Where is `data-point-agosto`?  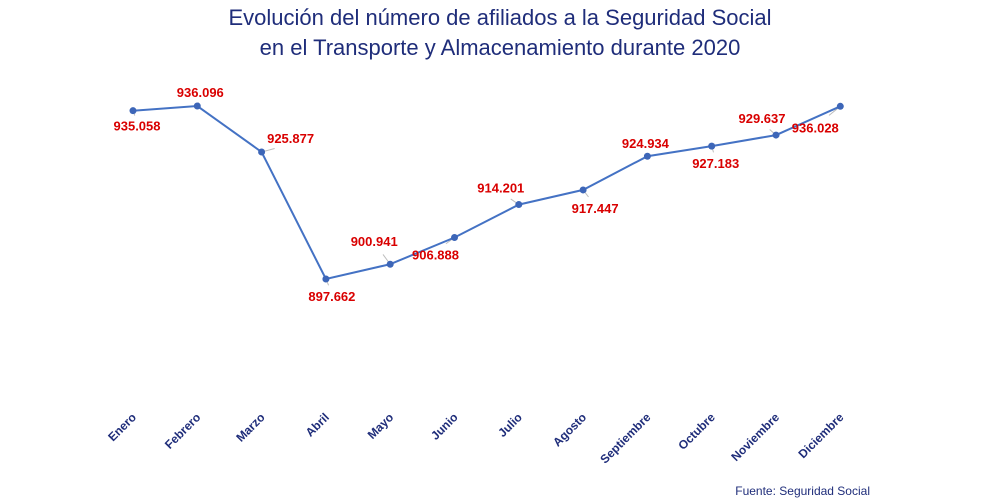
data-point-agosto is located at coordinates (583, 190).